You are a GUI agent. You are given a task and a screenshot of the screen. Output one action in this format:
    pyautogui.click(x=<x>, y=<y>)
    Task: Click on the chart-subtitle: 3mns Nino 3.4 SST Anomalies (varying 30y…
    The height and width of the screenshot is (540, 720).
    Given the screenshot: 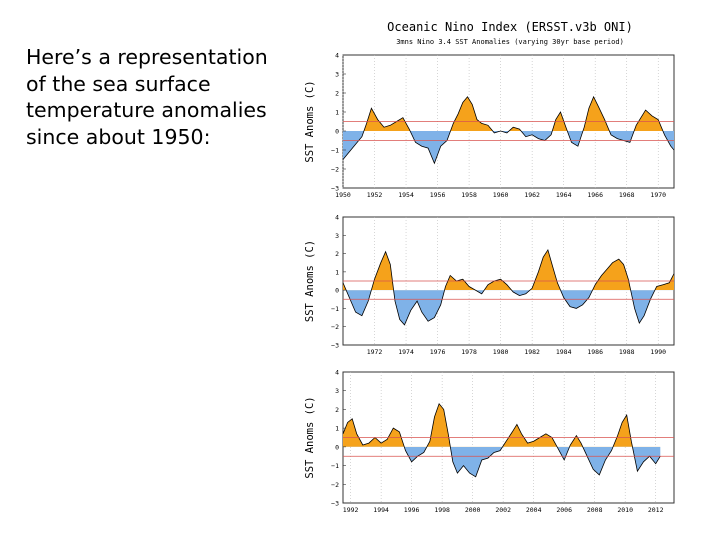 What is the action you would take?
    pyautogui.click(x=510, y=42)
    